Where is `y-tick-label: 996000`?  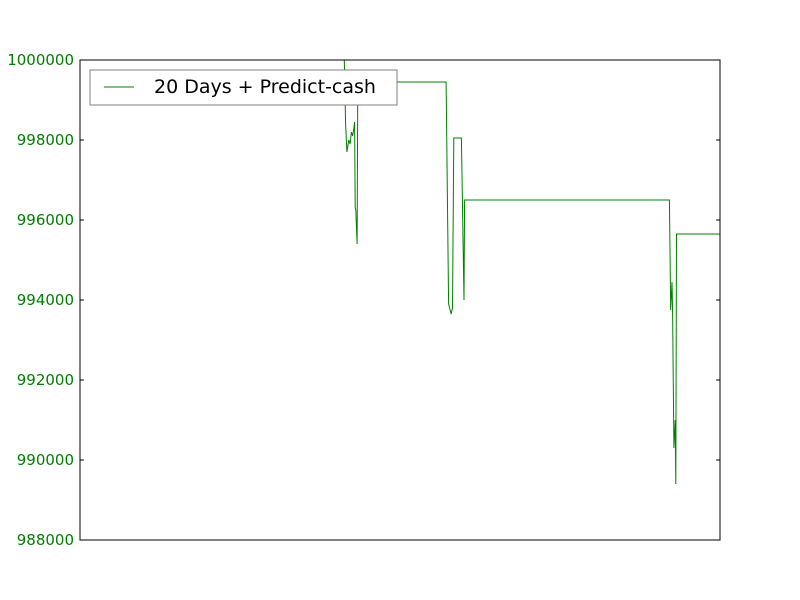
y-tick-label: 996000 is located at coordinates (45, 220).